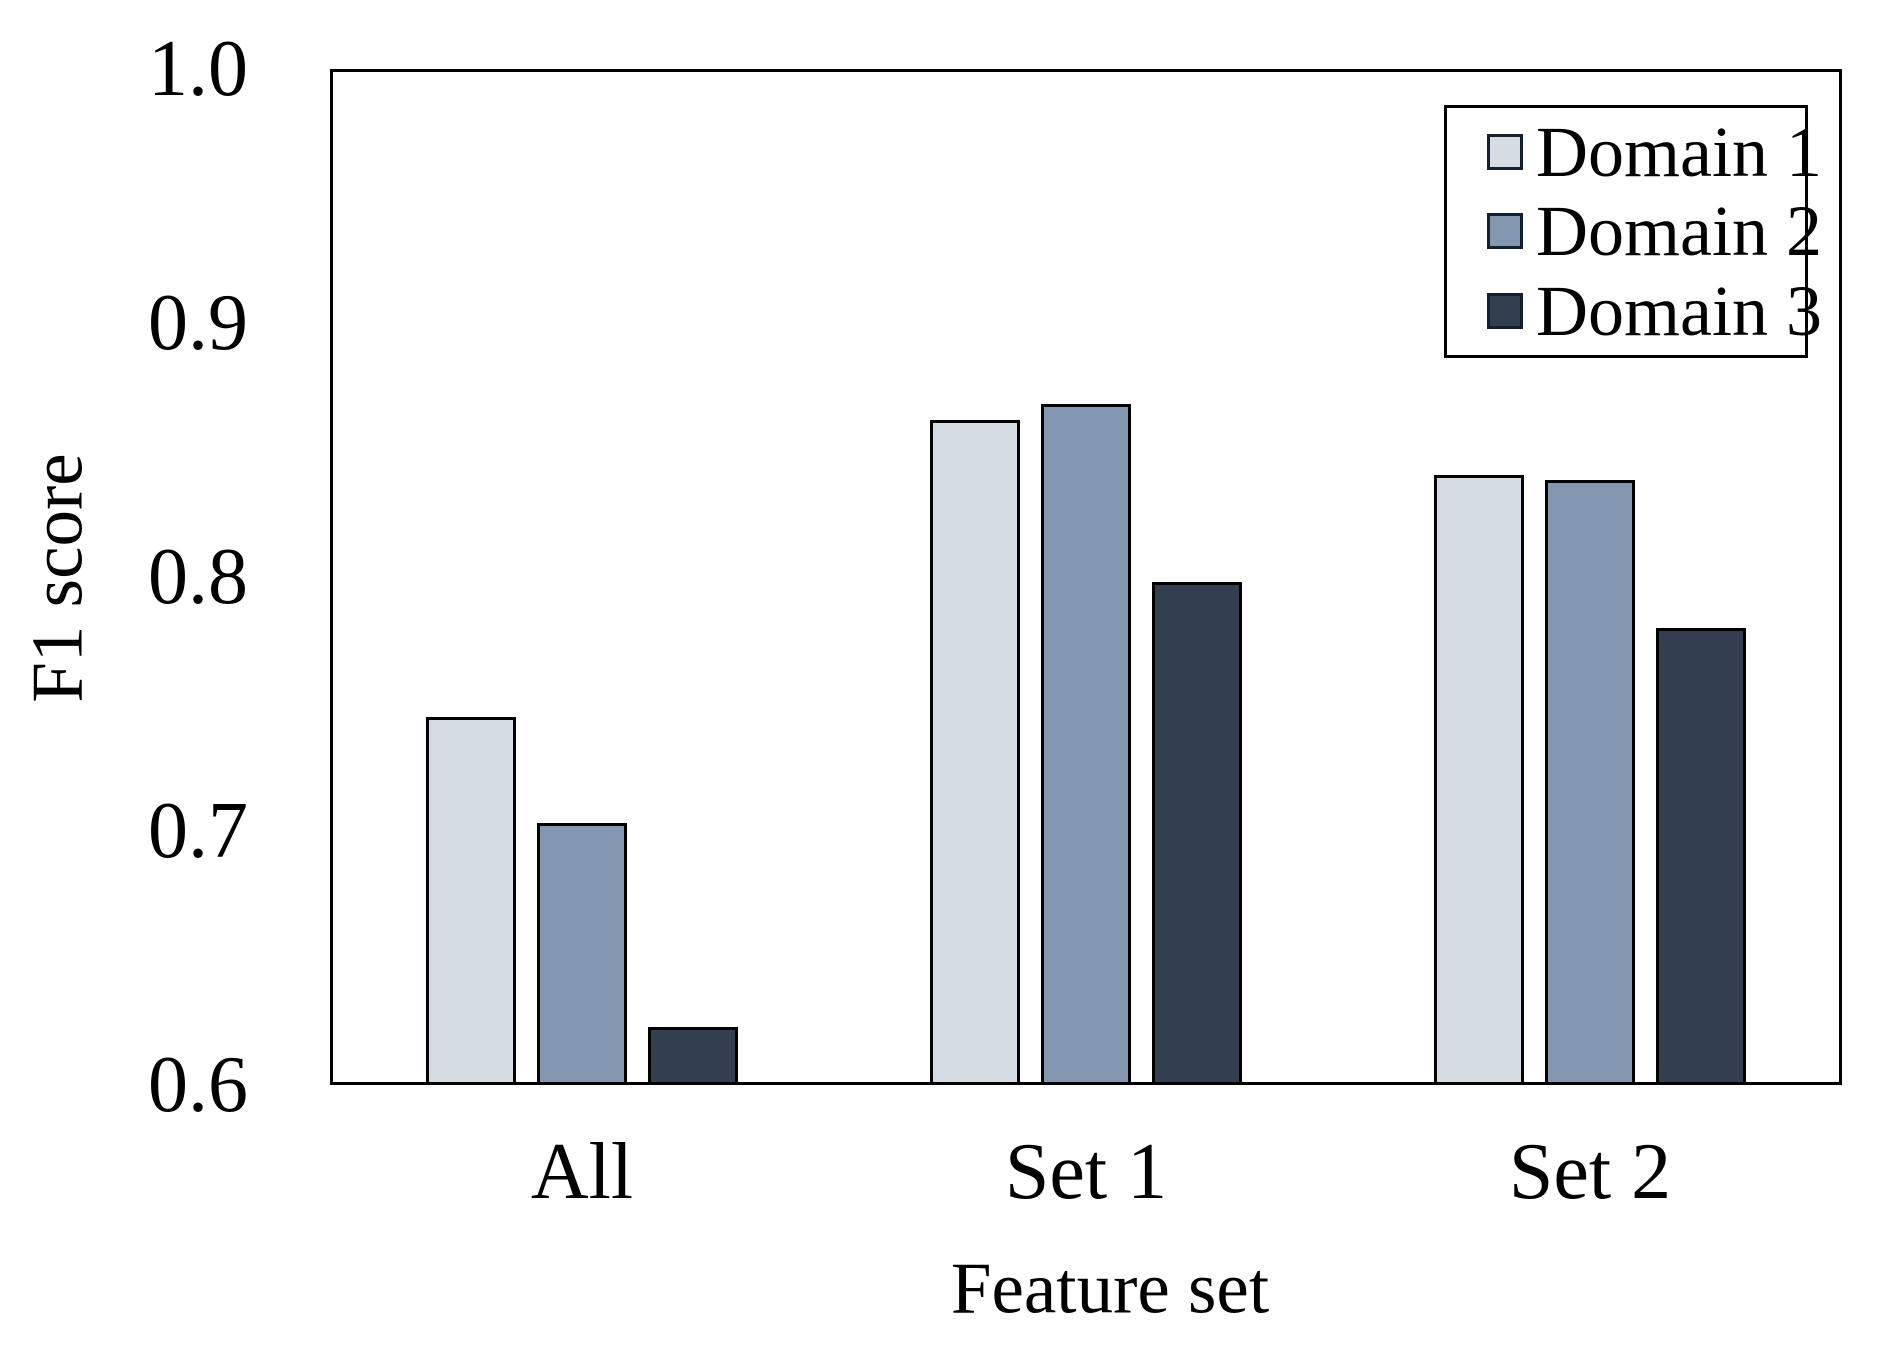 Image resolution: width=1877 pixels, height=1350 pixels. I want to click on y-tick-label-0-8: 0.8, so click(198, 577).